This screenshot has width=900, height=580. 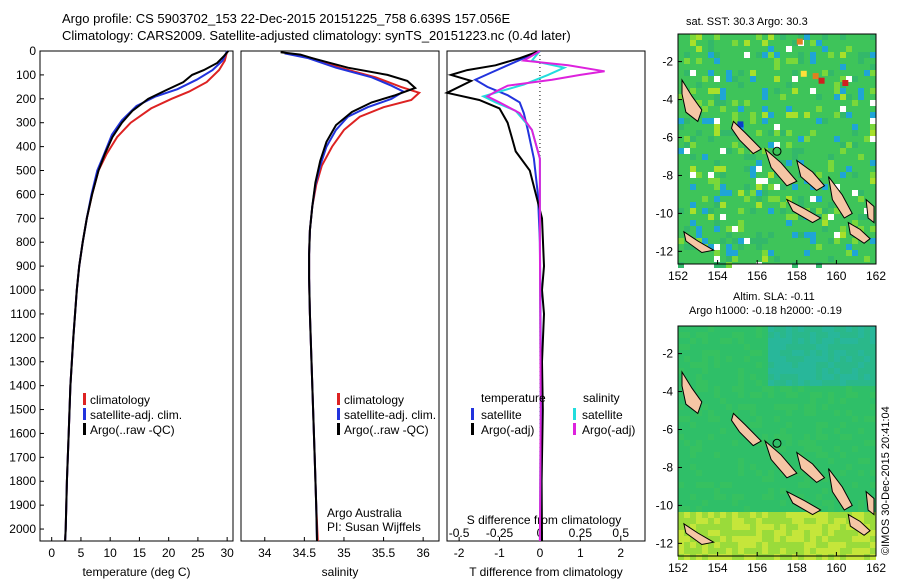 What do you see at coordinates (620, 553) in the screenshot?
I see `x-tick-label: 2` at bounding box center [620, 553].